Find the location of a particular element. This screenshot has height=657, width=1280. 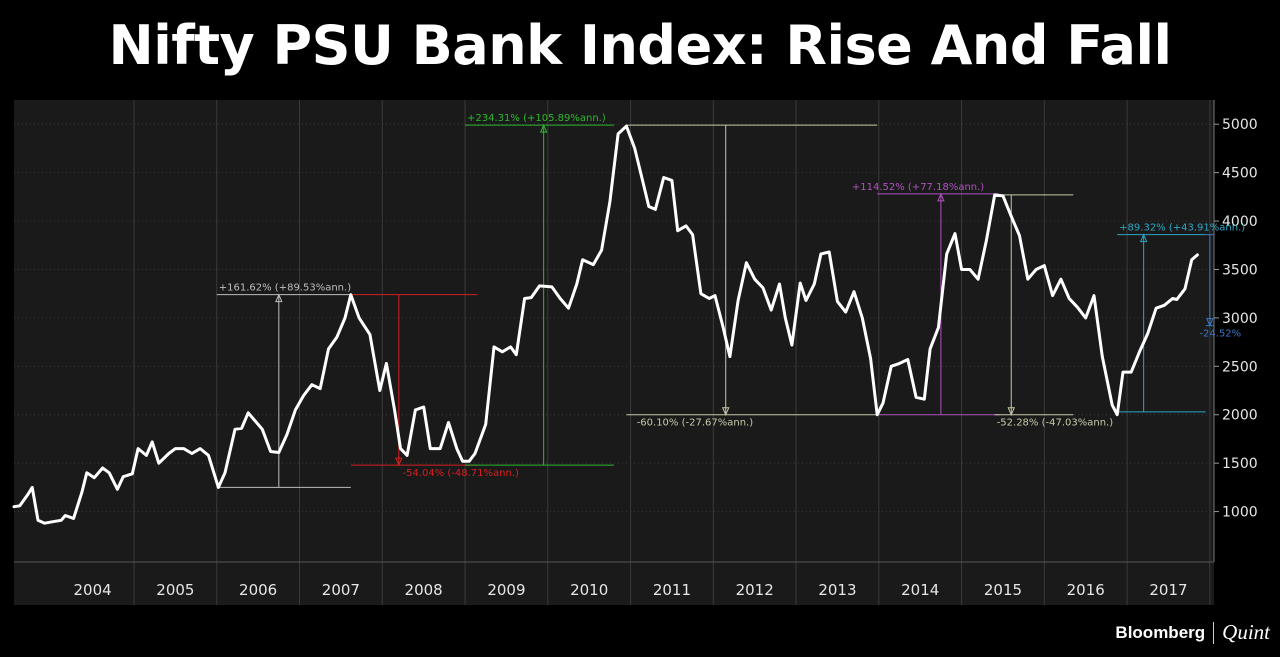

x-tick-label-2012: 2012 is located at coordinates (755, 590).